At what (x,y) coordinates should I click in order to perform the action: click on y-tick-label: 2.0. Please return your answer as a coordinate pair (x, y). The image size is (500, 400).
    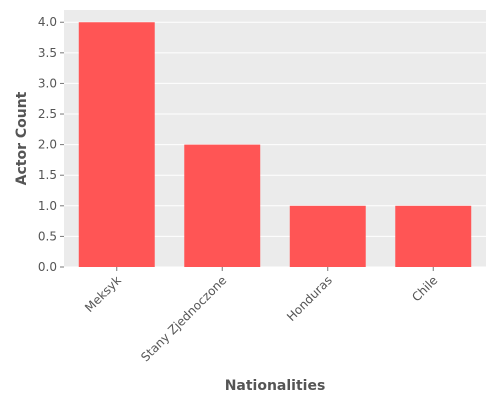
    Looking at the image, I should click on (47, 145).